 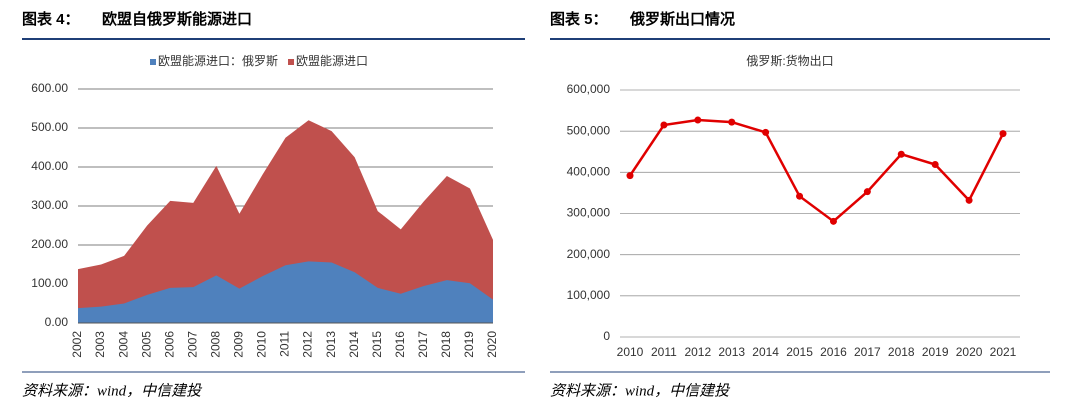 I want to click on chart-title: 欧盟自俄罗斯能源进口, so click(x=177, y=19).